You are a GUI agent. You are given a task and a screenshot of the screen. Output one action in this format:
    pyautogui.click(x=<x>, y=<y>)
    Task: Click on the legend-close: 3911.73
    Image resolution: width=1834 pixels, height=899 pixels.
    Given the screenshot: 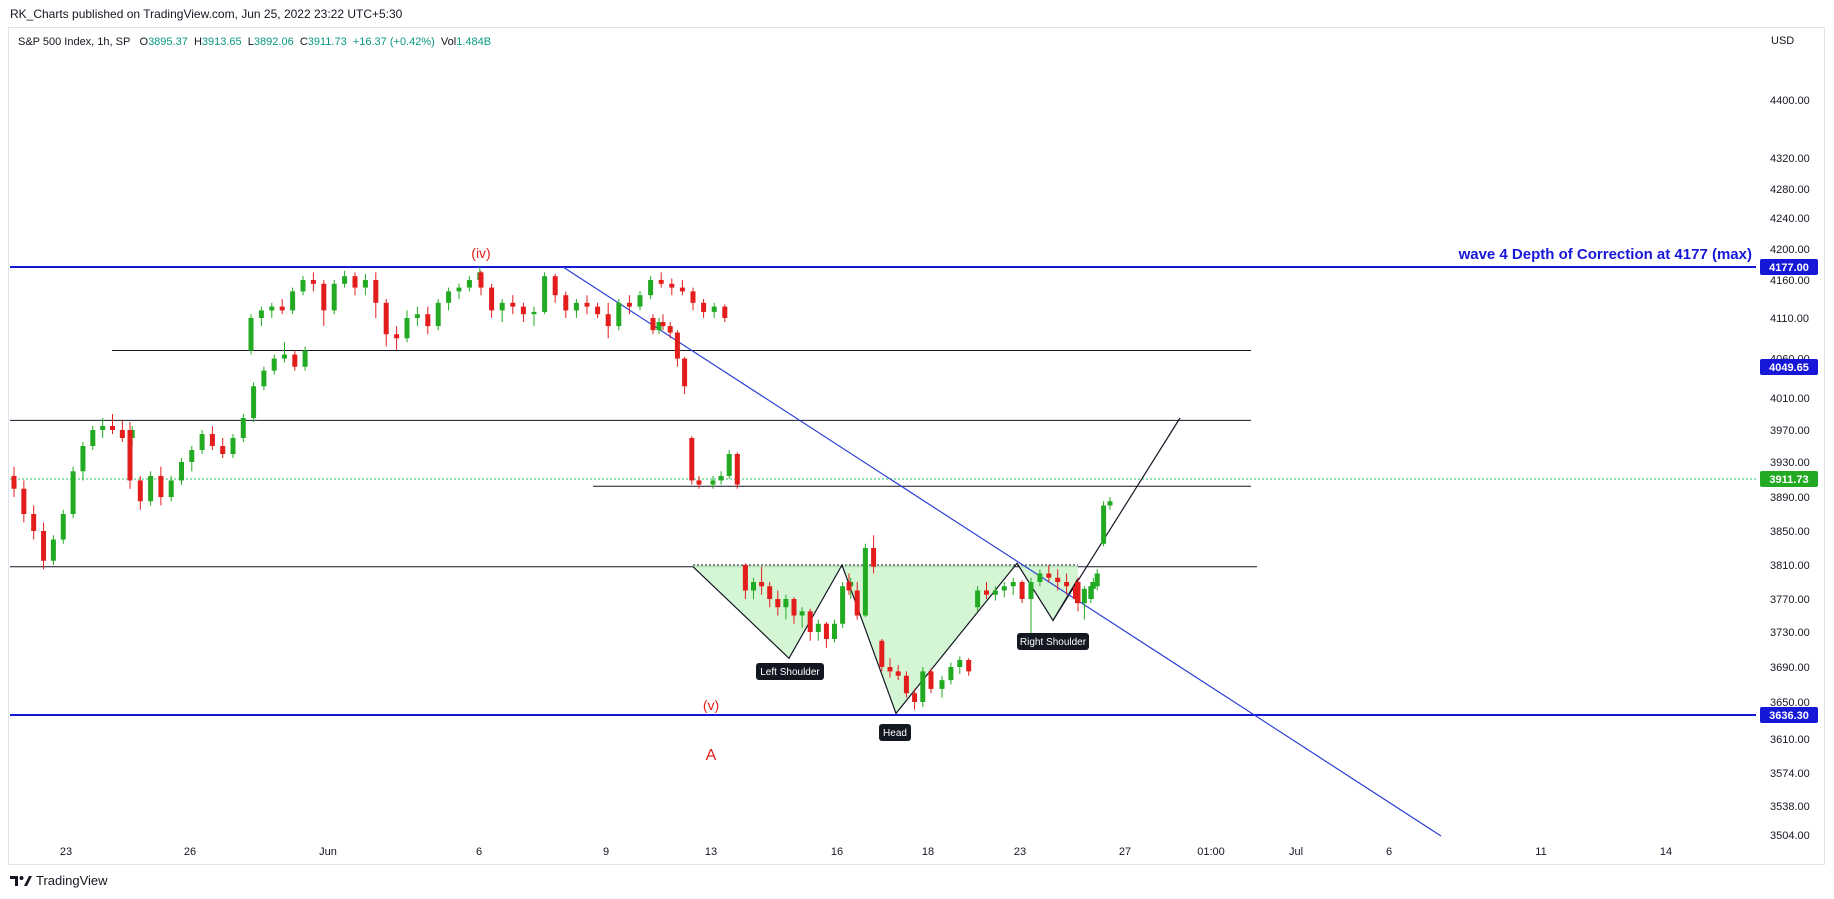 What is the action you would take?
    pyautogui.click(x=327, y=42)
    